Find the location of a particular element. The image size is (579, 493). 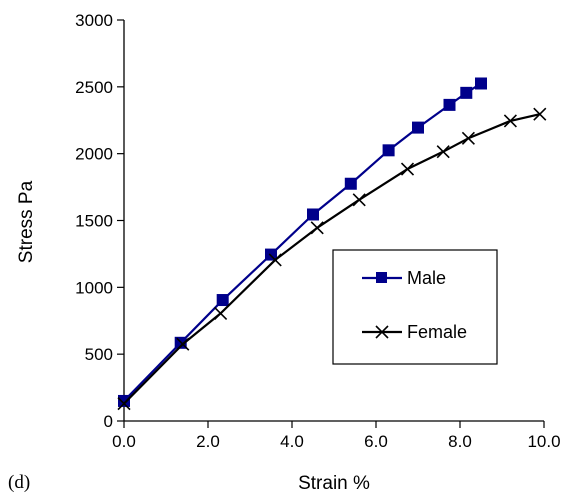

y-tick-label: 1500 is located at coordinates (94, 221).